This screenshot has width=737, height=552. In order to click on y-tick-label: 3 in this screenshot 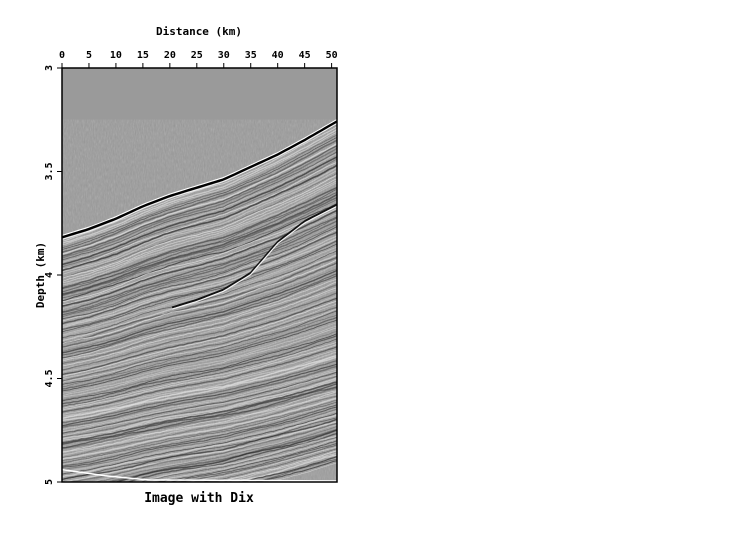, I will do `click(49, 68)`.